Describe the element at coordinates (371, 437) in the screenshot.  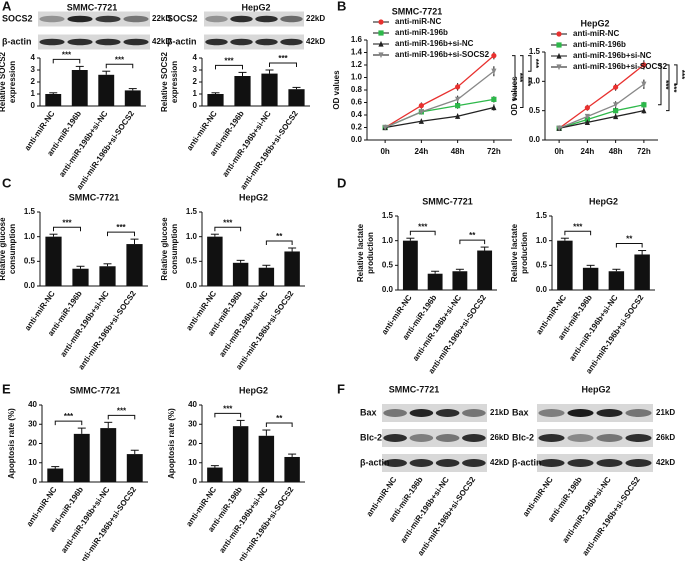
I see `blot-row-label: Blc-2` at that location.